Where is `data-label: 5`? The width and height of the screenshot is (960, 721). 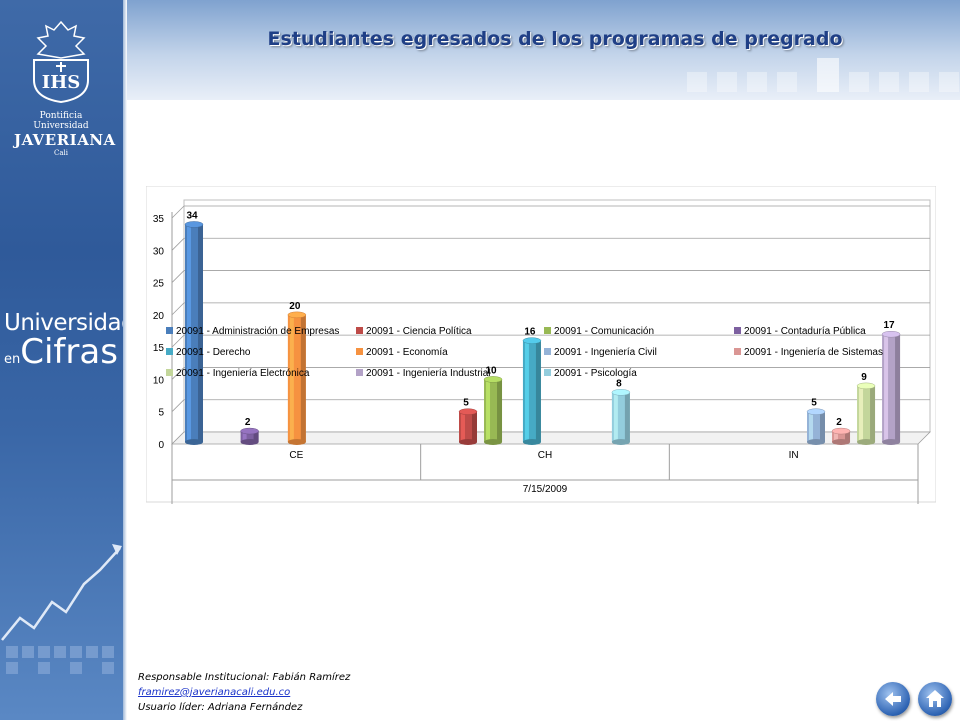 data-label: 5 is located at coordinates (814, 403).